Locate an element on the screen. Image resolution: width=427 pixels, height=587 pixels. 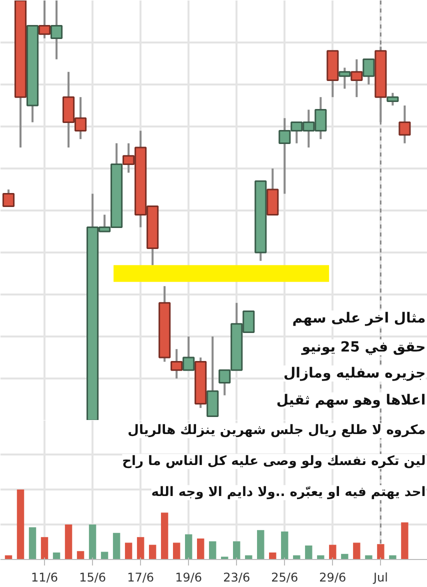
x-tick-label: 29/6 is located at coordinates (332, 577).